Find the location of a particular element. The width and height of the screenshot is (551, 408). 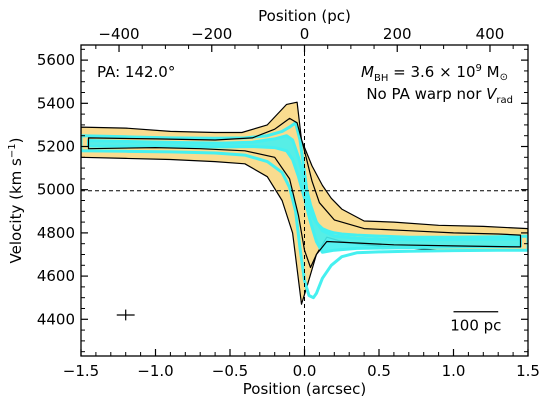

scale-bar-label: 100 pc is located at coordinates (475, 326).